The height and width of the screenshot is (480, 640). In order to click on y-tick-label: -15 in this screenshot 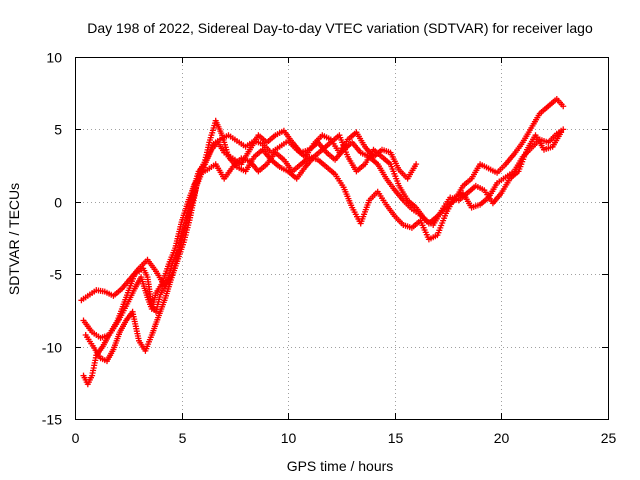, I will do `click(52, 420)`.